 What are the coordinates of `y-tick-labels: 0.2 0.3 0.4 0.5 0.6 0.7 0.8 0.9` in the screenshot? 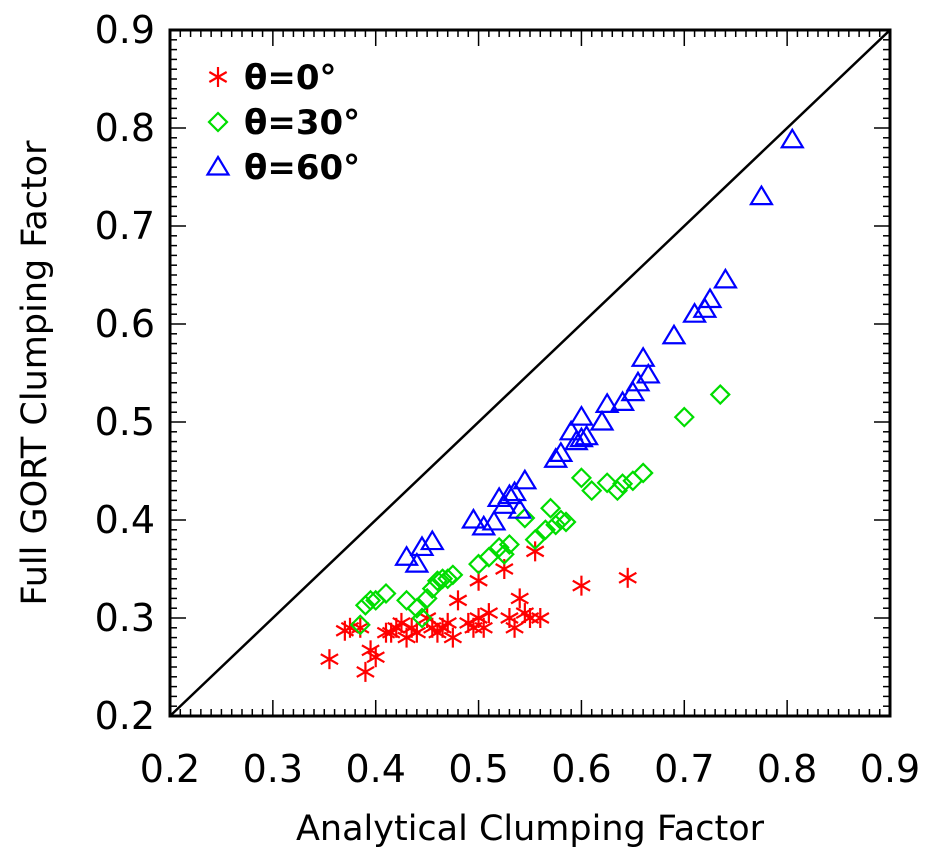 It's located at (125, 373).